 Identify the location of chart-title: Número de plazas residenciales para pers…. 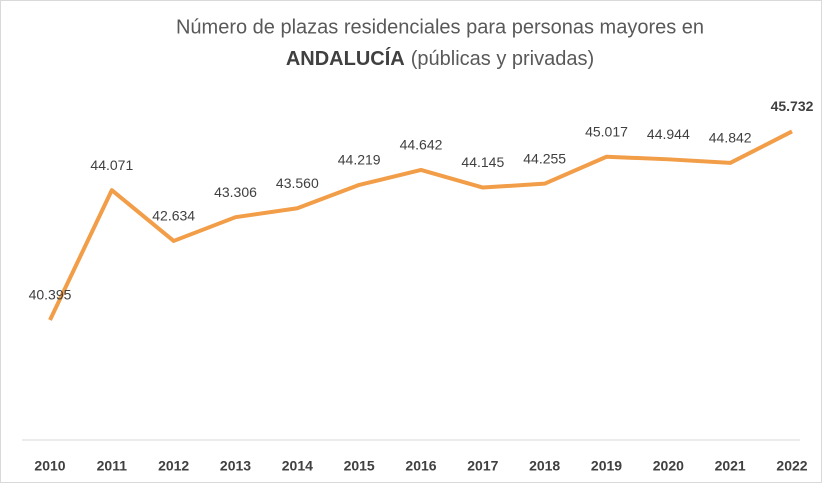
(440, 27).